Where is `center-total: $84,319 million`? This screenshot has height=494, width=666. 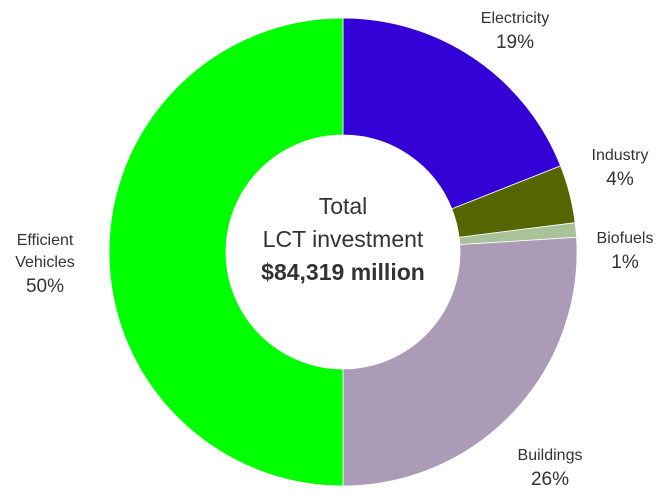 center-total: $84,319 million is located at coordinates (343, 272).